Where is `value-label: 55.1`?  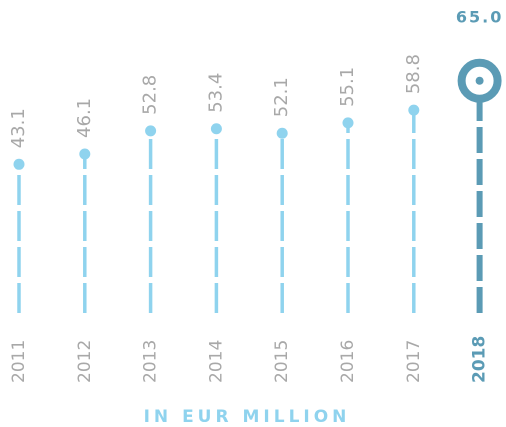 value-label: 55.1 is located at coordinates (347, 87).